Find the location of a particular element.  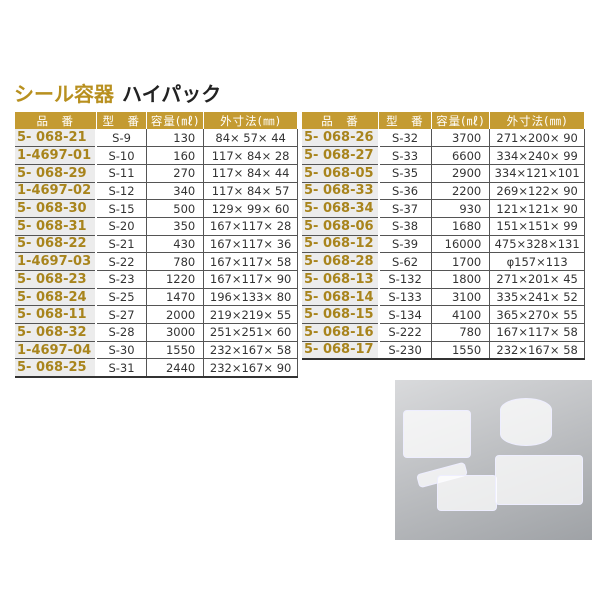

model-number: S-222 is located at coordinates (405, 332).